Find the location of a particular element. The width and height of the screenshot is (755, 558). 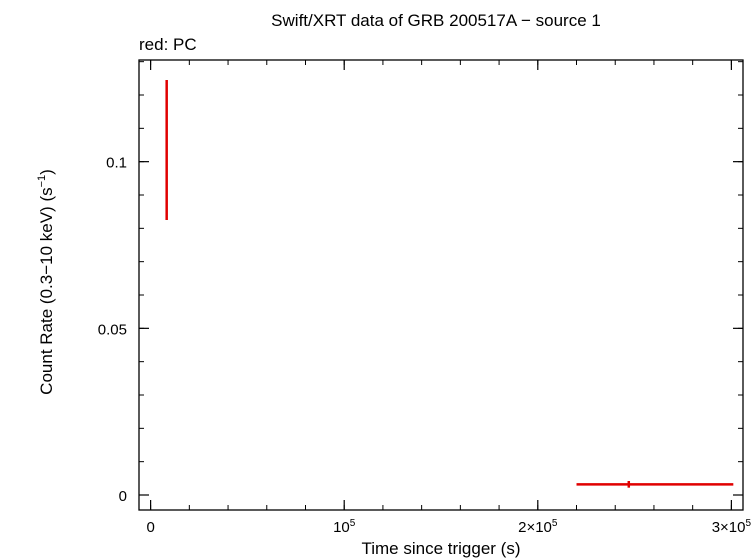

y-tick-label: 0.05 is located at coordinates (112, 329).